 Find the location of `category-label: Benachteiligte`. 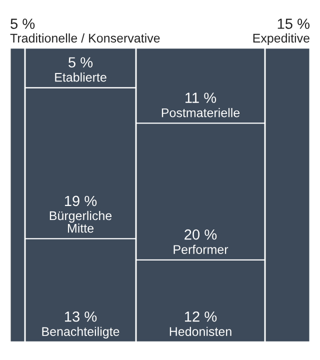

category-label: Benachteiligte is located at coordinates (81, 332).